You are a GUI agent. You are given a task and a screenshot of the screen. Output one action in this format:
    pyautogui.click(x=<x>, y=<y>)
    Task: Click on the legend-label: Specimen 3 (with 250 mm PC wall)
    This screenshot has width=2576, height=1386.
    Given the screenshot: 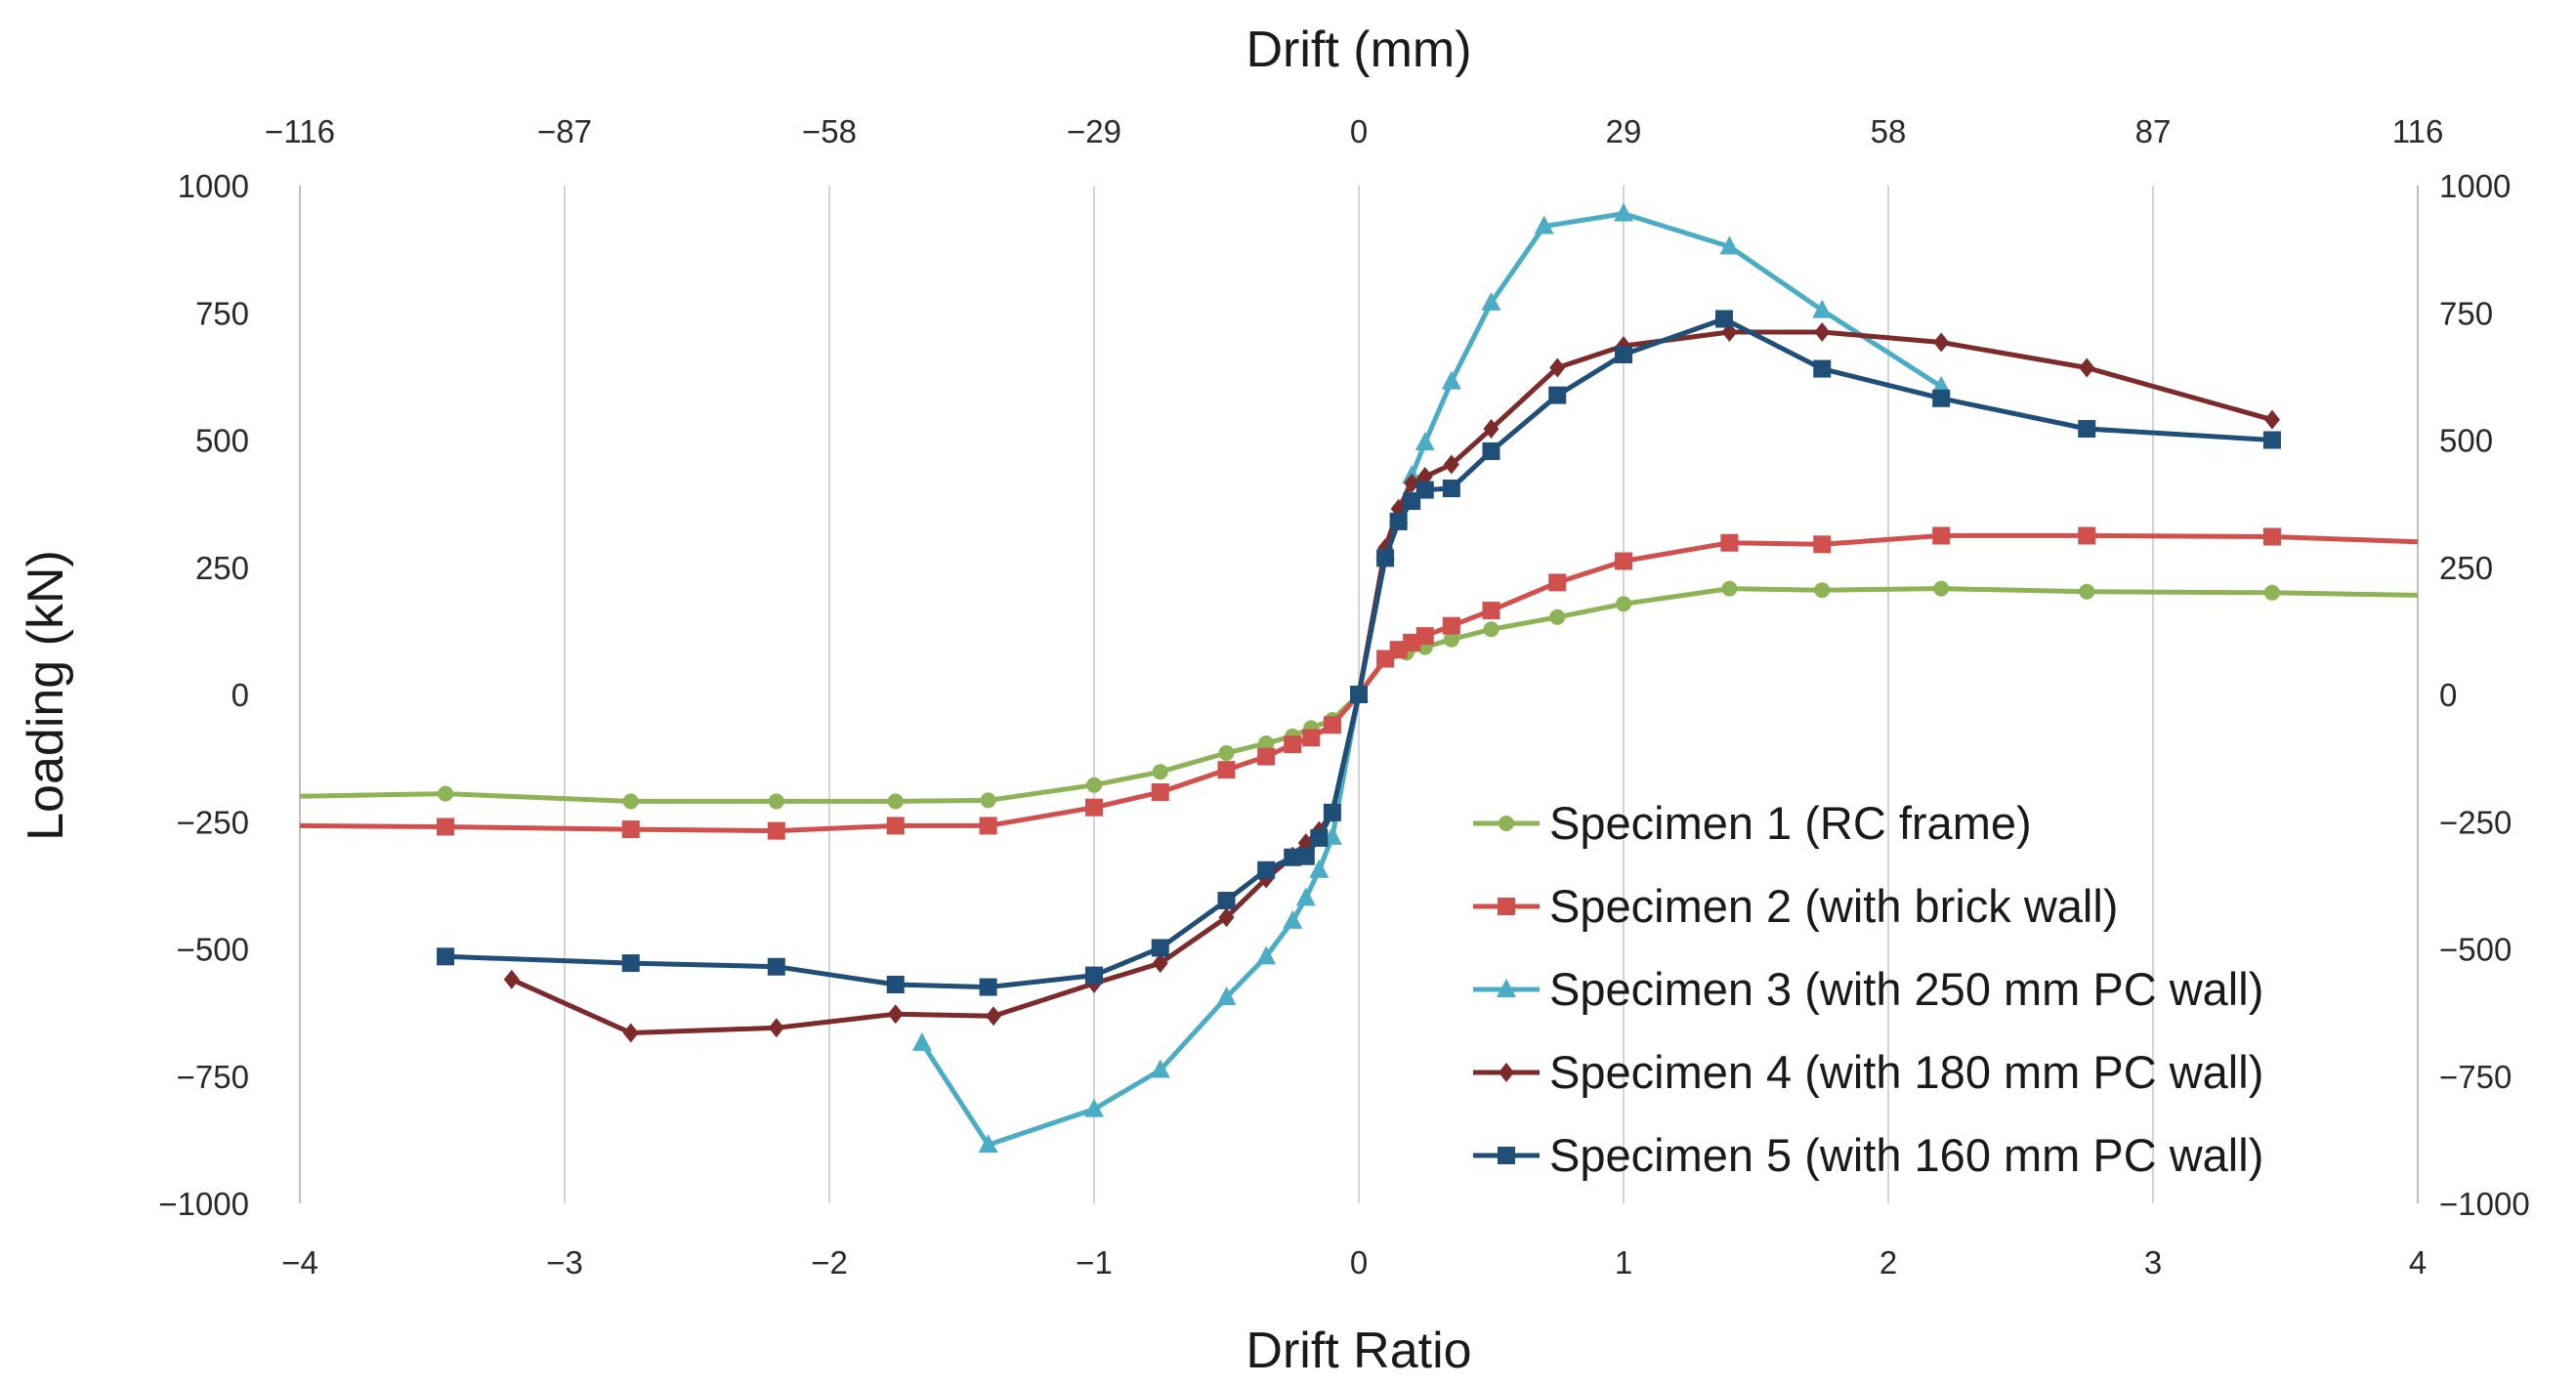 What is the action you would take?
    pyautogui.click(x=1906, y=989)
    